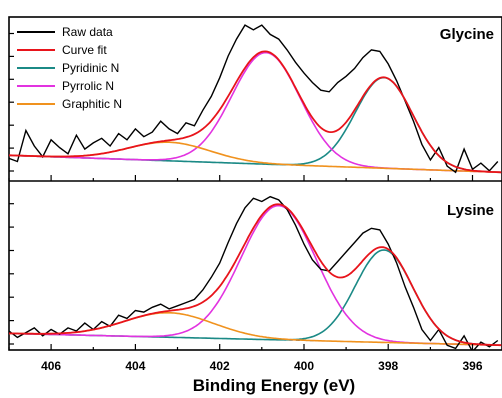  What do you see at coordinates (87, 32) in the screenshot?
I see `legend-label-raw-data: Raw data` at bounding box center [87, 32].